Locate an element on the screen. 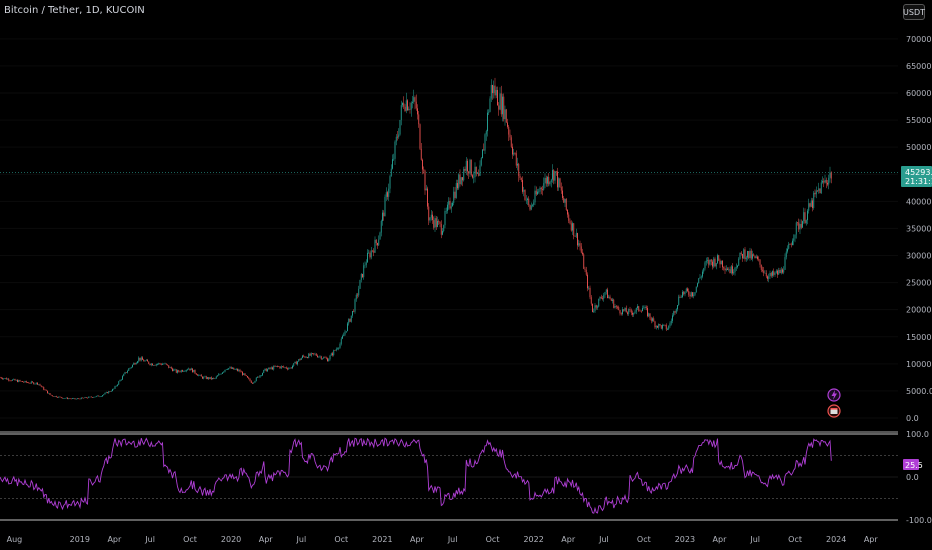 The width and height of the screenshot is (932, 550). calendar-icon is located at coordinates (834, 411).